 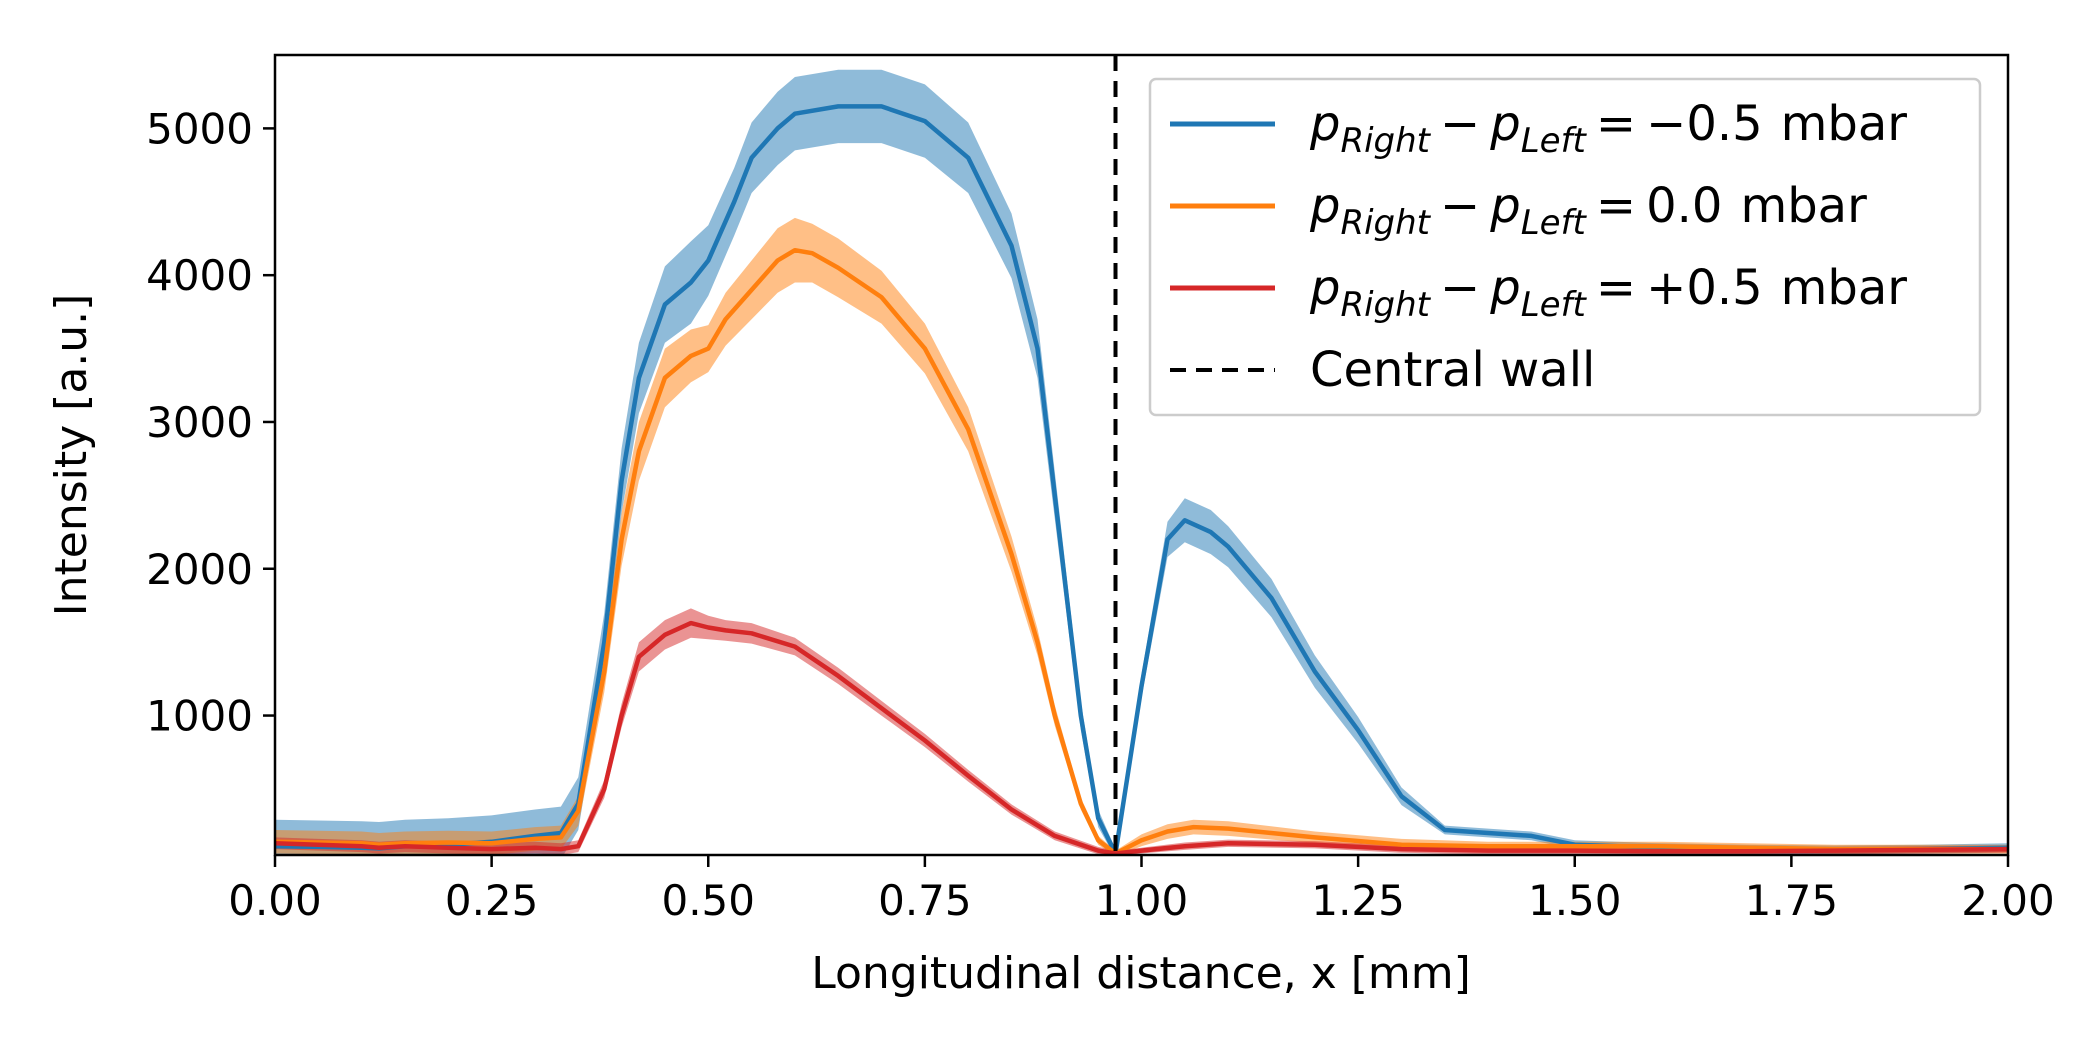 What do you see at coordinates (199, 569) in the screenshot?
I see `y-tick-label: 2000` at bounding box center [199, 569].